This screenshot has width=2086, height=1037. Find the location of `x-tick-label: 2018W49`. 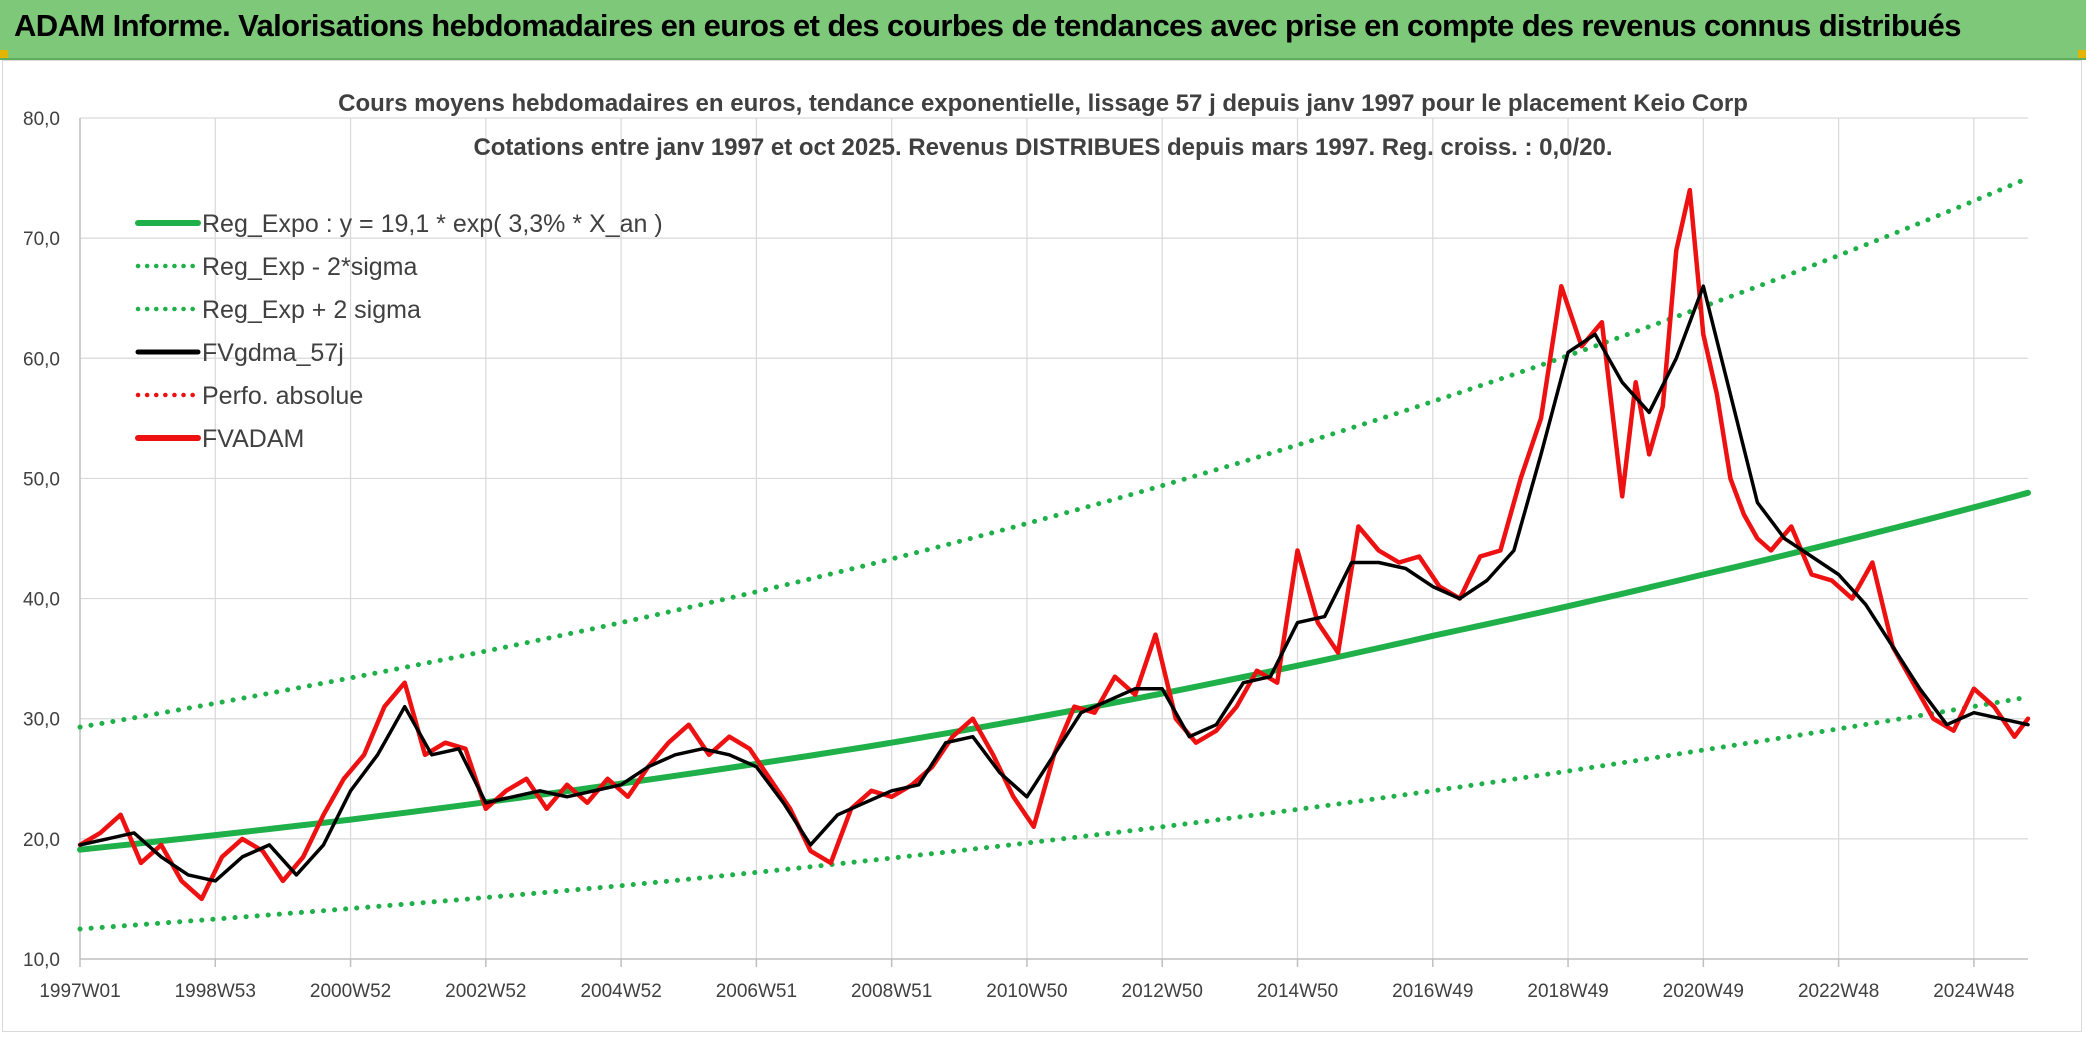

x-tick-label: 2018W49 is located at coordinates (1567, 991).